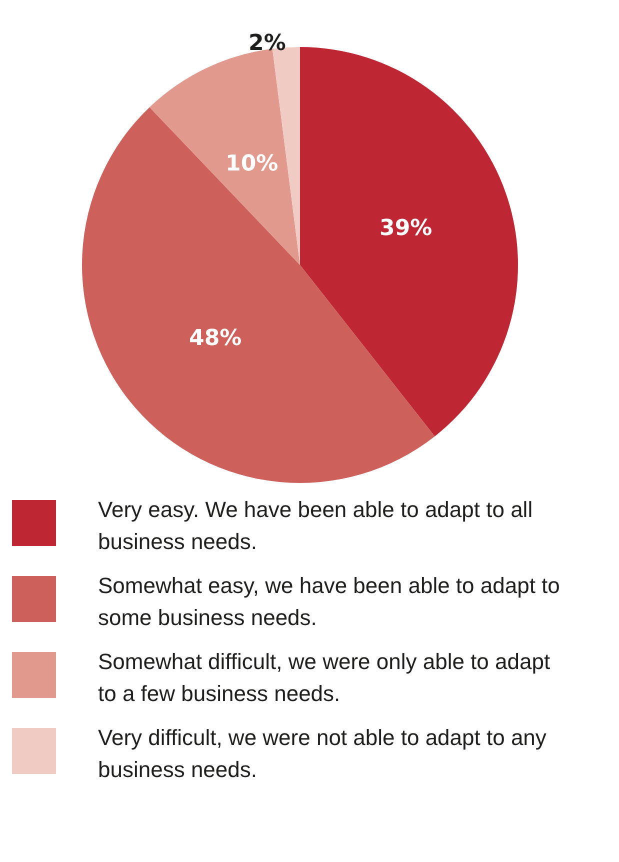  I want to click on legend-label: Very easy. We have been able to adapt to all business needs., so click(316, 526).